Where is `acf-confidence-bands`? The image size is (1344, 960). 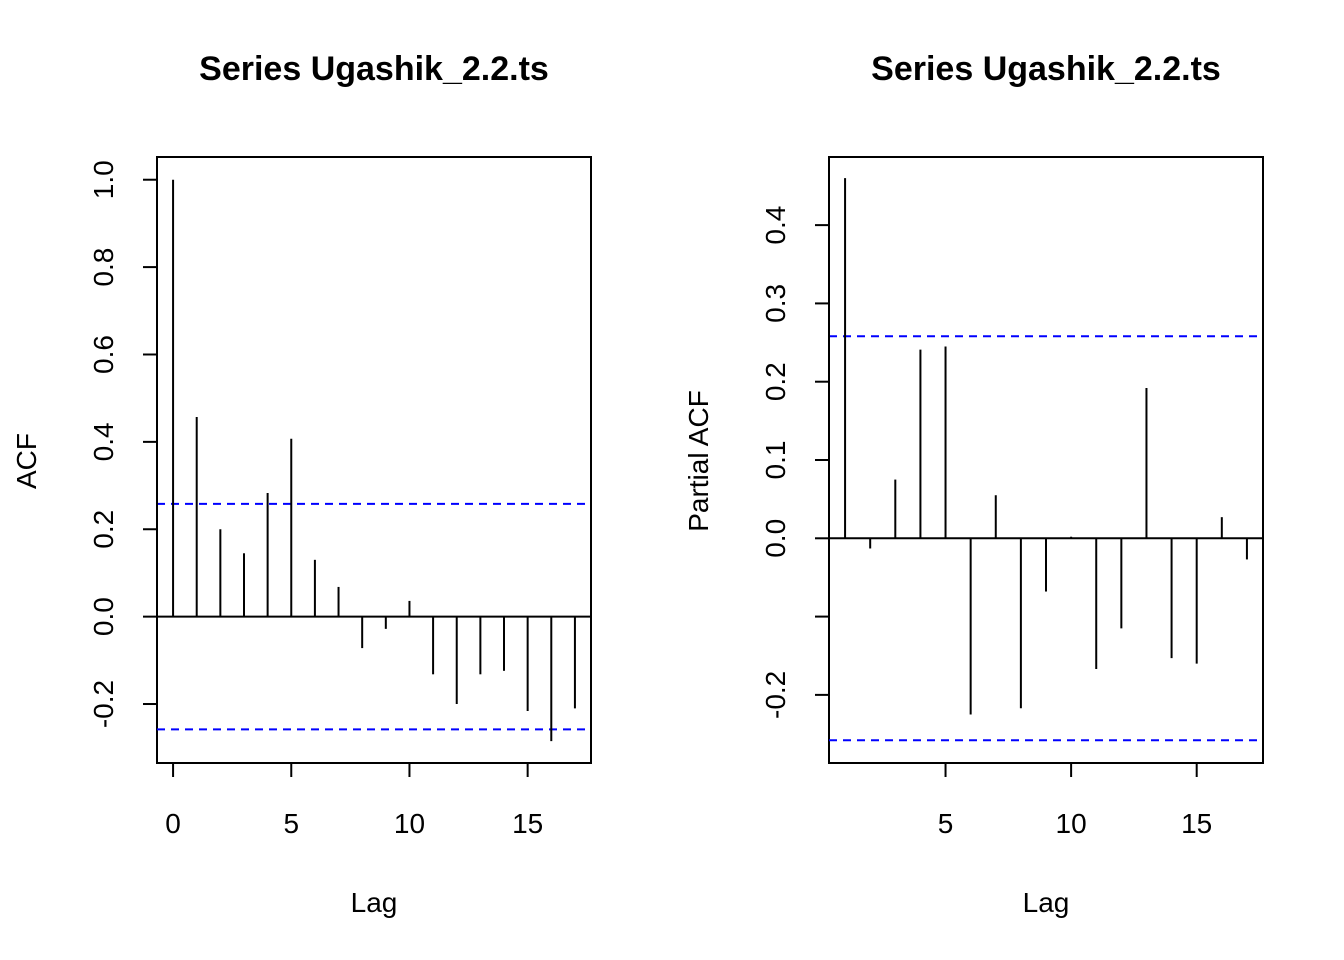
acf-confidence-bands is located at coordinates (374, 616).